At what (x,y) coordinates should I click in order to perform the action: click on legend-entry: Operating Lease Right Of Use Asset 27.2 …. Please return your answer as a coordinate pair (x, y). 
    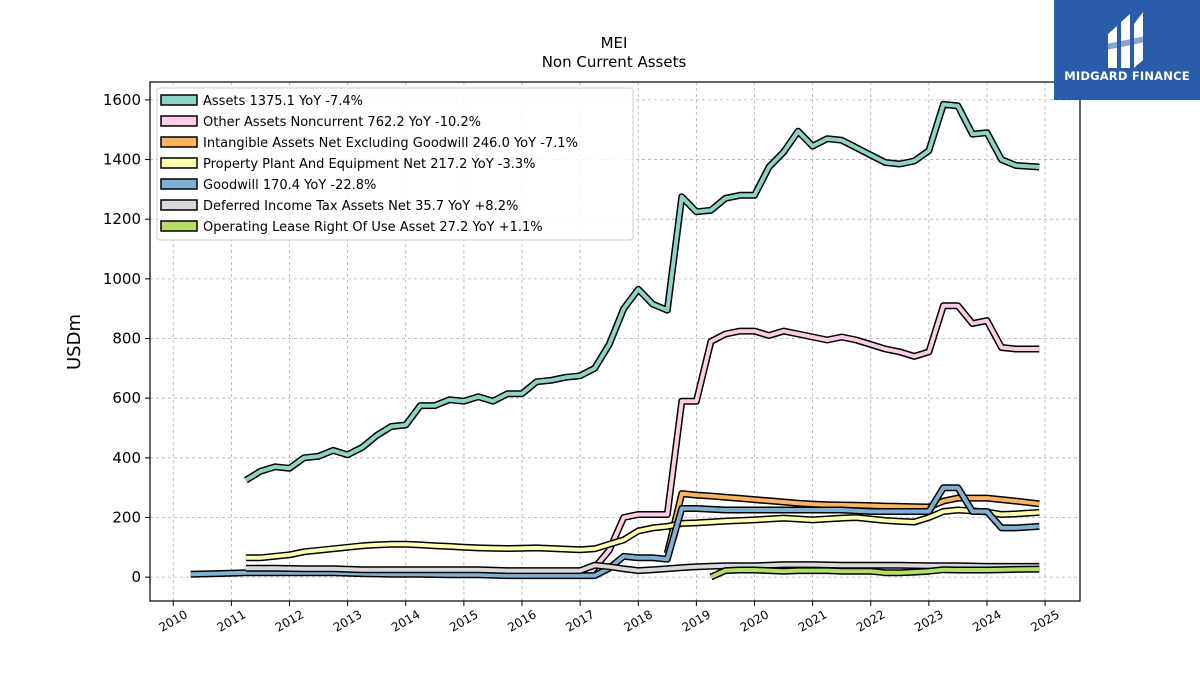
    Looking at the image, I should click on (373, 227).